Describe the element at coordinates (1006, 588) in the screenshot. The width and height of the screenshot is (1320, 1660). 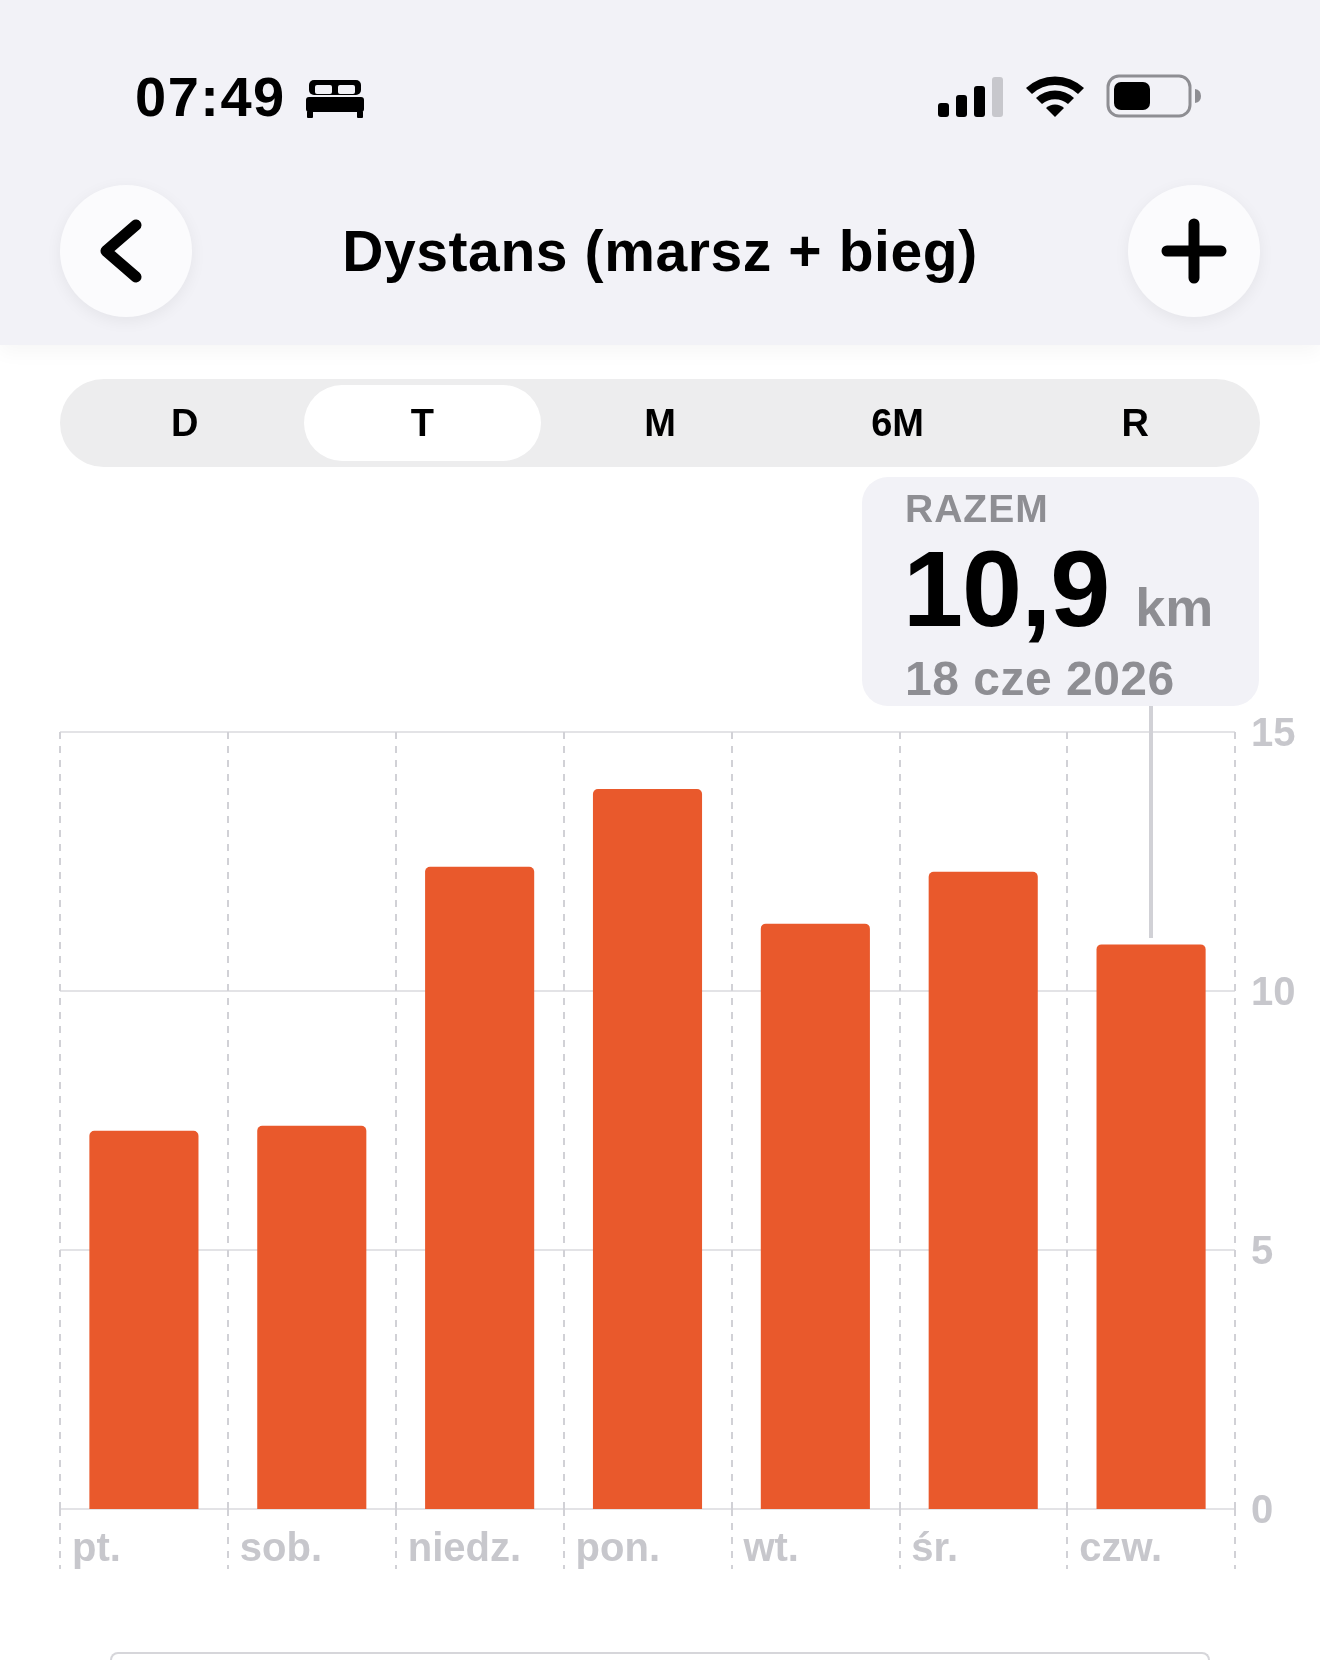
I see `annotation: 10,9` at that location.